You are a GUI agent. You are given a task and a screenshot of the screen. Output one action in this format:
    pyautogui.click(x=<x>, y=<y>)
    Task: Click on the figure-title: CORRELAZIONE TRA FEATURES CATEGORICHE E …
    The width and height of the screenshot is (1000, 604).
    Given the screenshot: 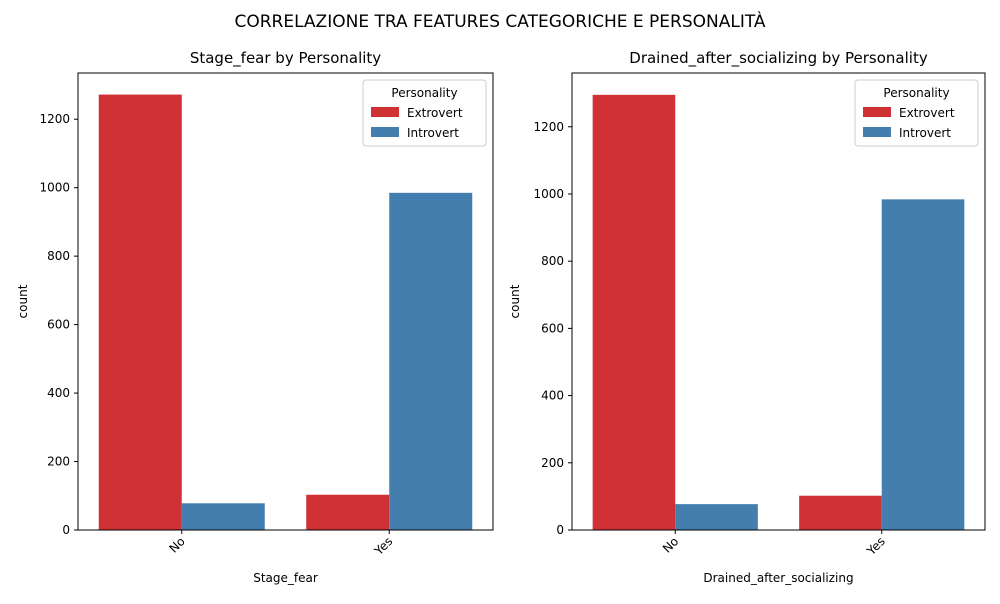 What is the action you would take?
    pyautogui.click(x=499, y=21)
    